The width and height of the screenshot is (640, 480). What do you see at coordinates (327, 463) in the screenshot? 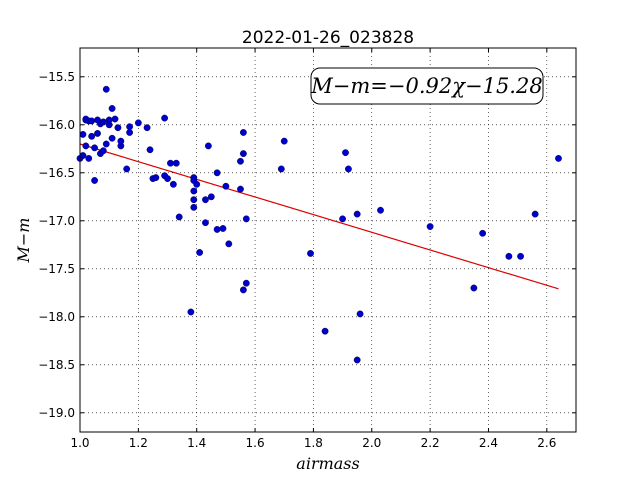
I see `x-axis-label: airmass` at bounding box center [327, 463].